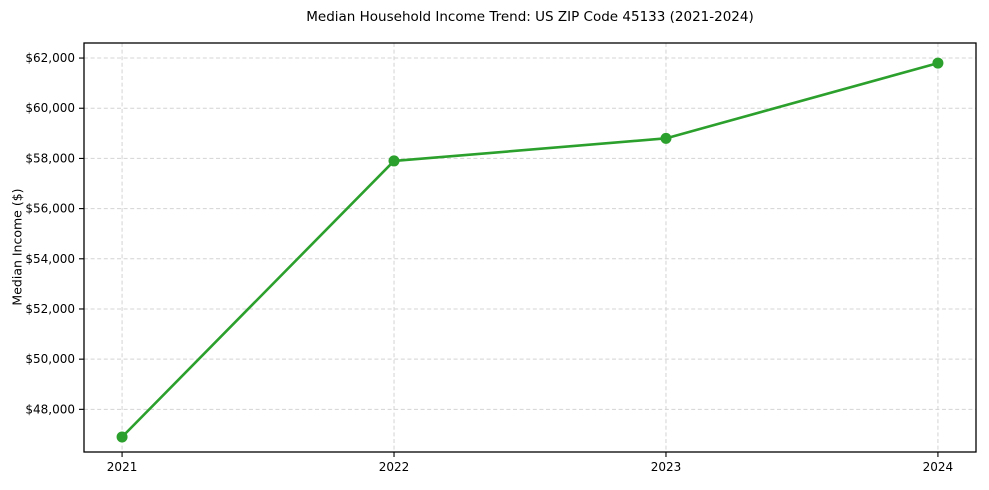  I want to click on x-tick-label: 2024, so click(938, 467).